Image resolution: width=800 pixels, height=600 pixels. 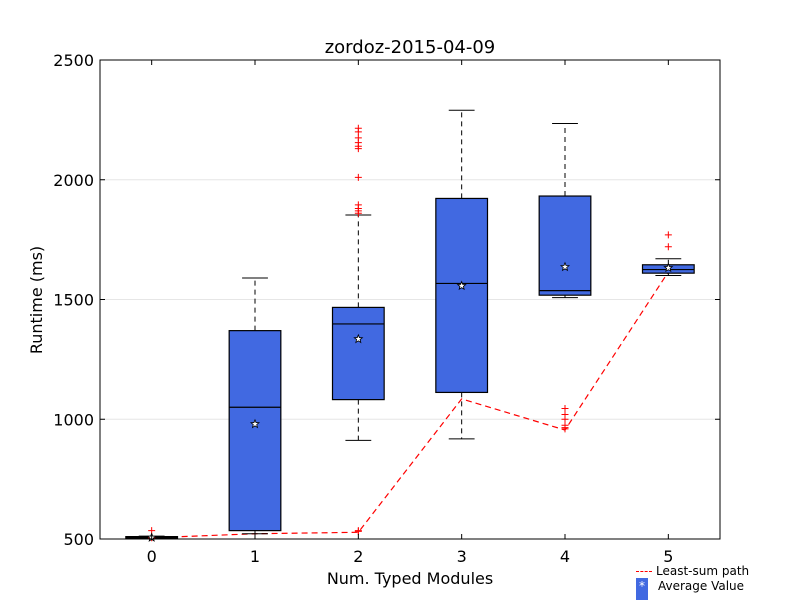 I want to click on chart-legend: Least-sum path * Average Value, so click(x=716, y=581).